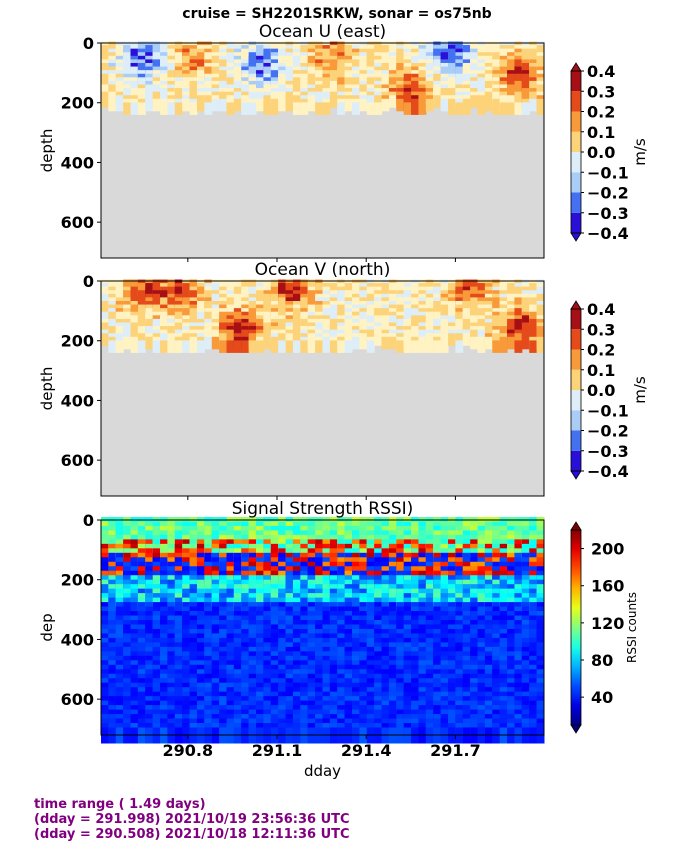 The image size is (675, 855). I want to click on colorbar-tick-label: −0.2, so click(608, 431).